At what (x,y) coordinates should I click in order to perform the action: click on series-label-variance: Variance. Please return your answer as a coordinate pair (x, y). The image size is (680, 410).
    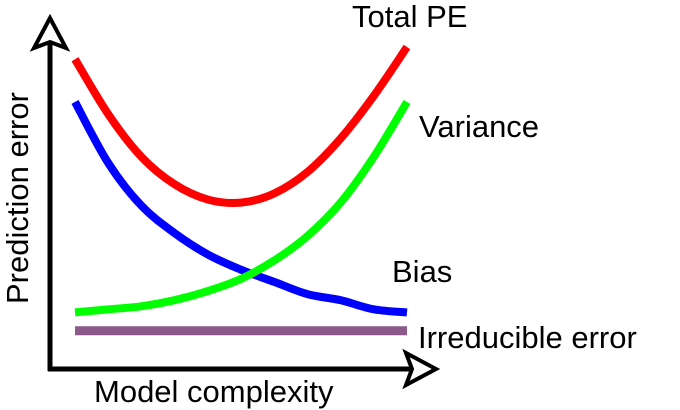
    Looking at the image, I should click on (479, 126).